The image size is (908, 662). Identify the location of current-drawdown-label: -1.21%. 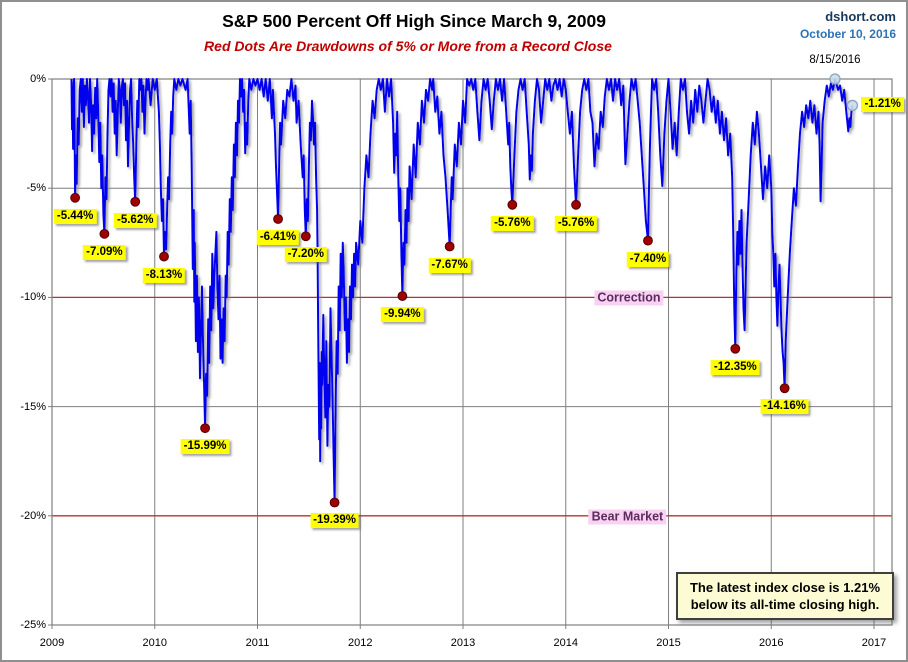
(882, 105).